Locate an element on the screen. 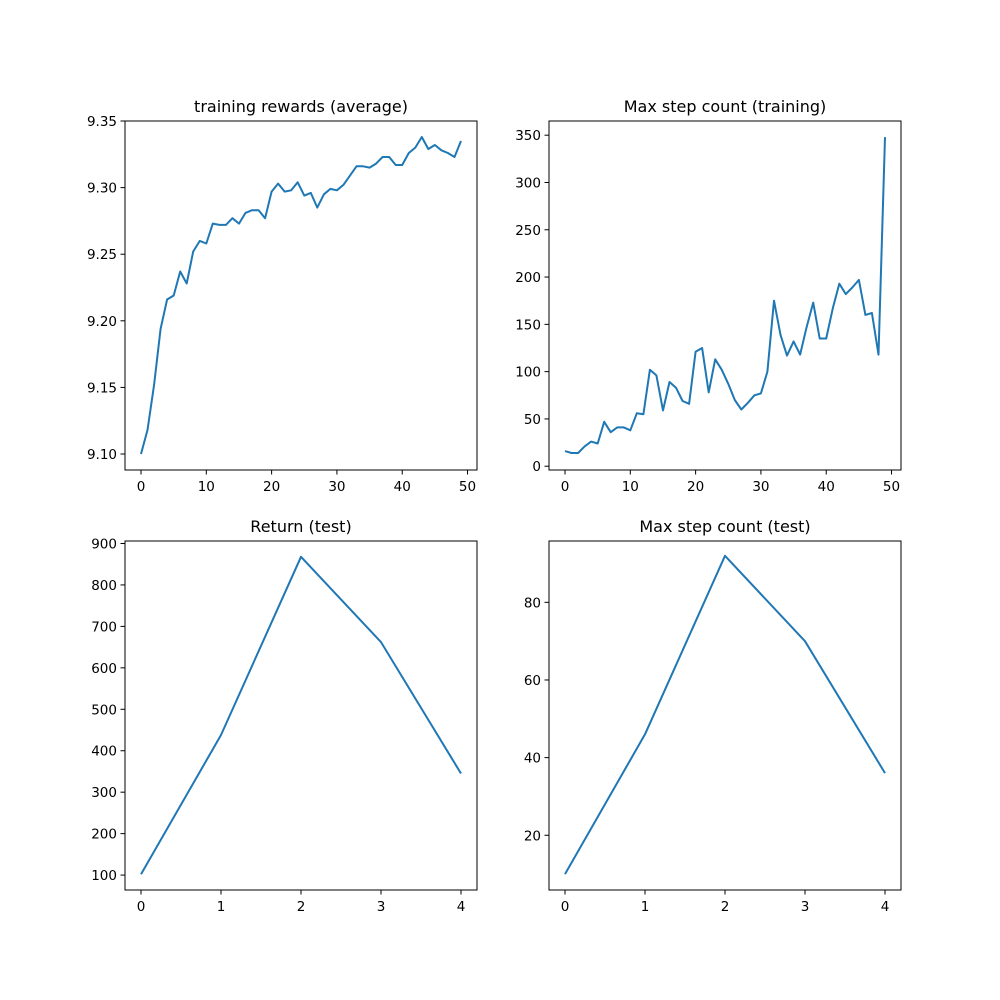  y-tick-label: 50 is located at coordinates (532, 420).